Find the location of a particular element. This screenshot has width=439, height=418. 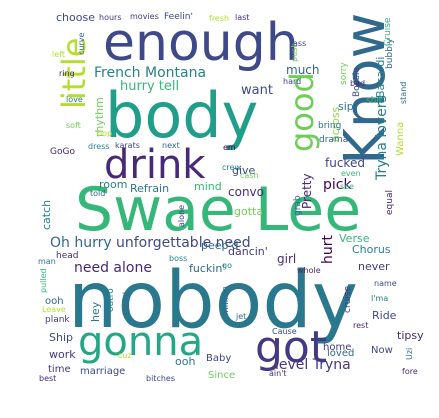

word-mind: mind is located at coordinates (208, 186).